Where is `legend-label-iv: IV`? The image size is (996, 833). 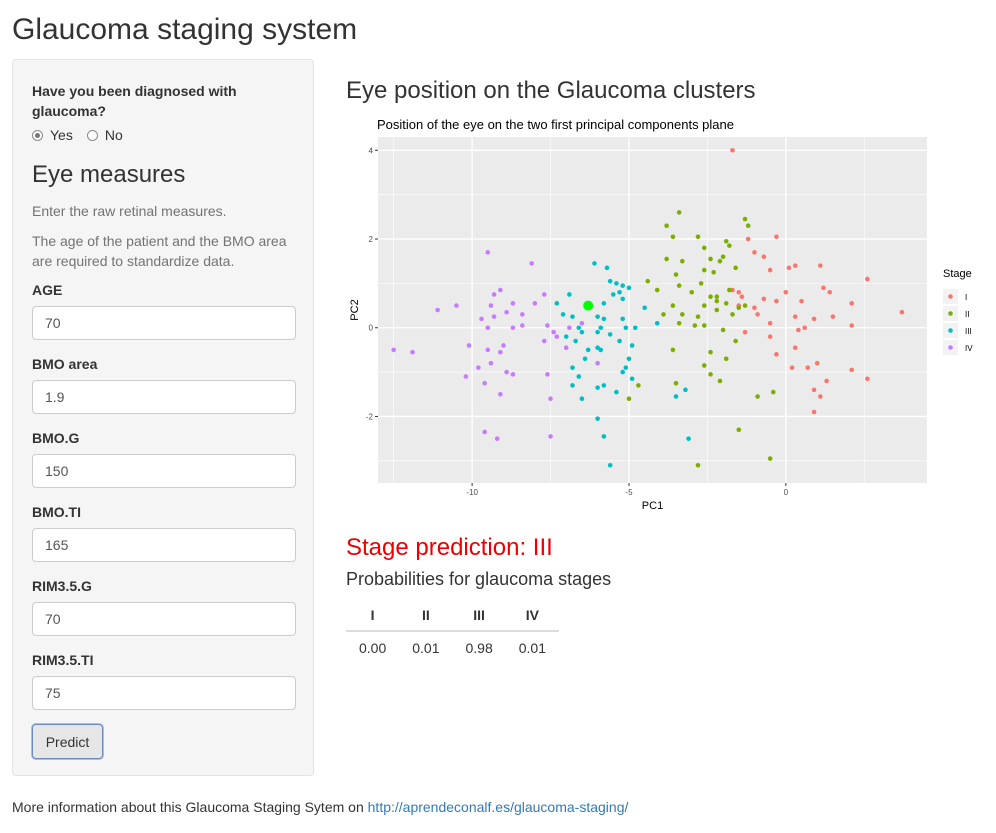
legend-label-iv: IV is located at coordinates (969, 348).